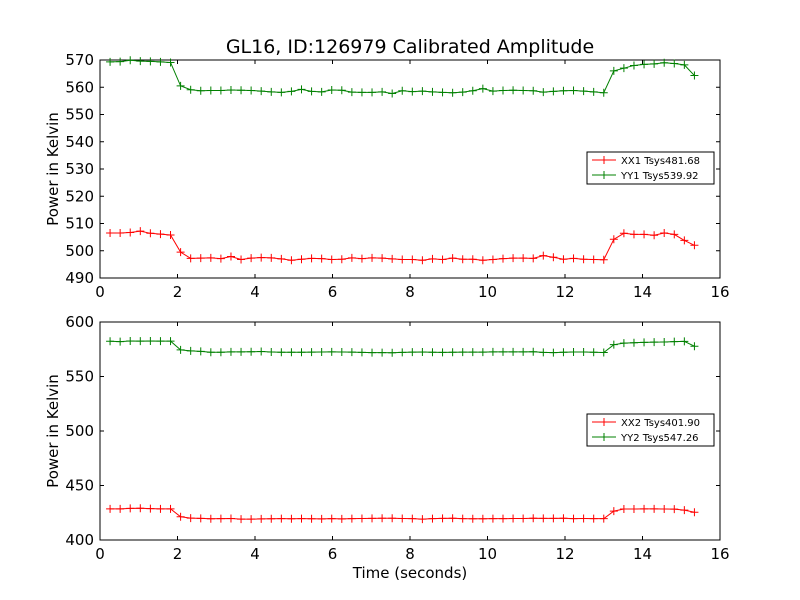 The image size is (800, 600). What do you see at coordinates (410, 573) in the screenshot?
I see `x-axis-label: Time (seconds)` at bounding box center [410, 573].